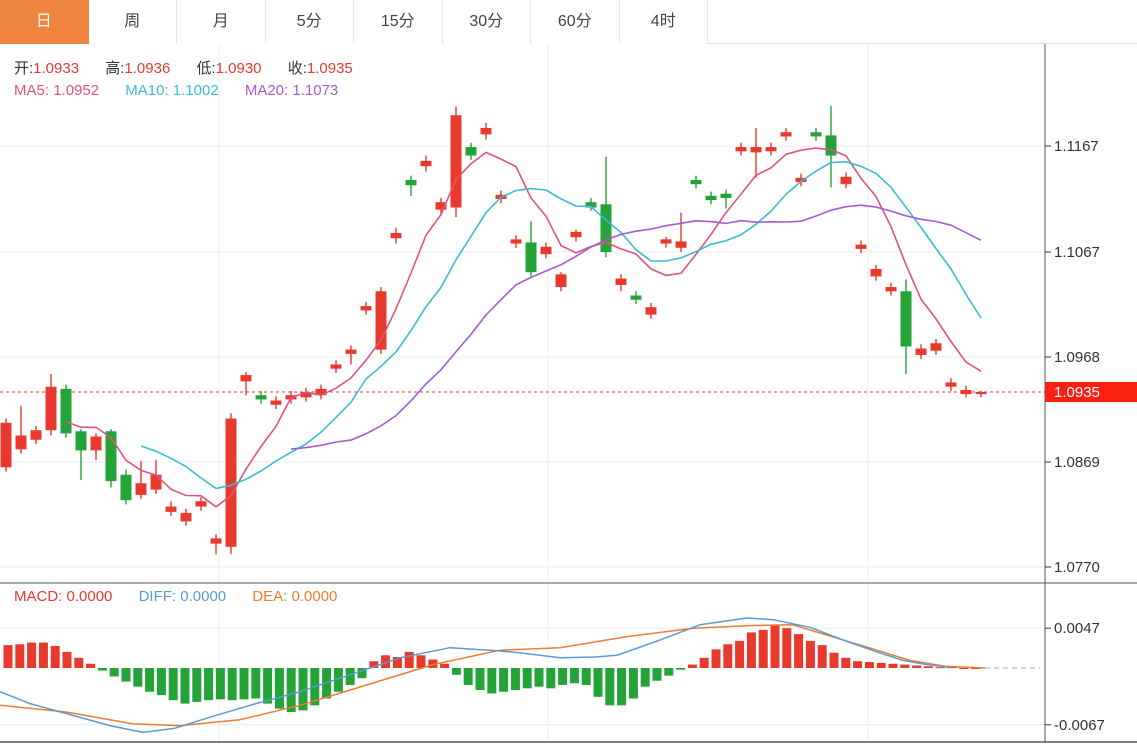 The image size is (1137, 750). Describe the element at coordinates (398, 22) in the screenshot. I see `tab-15min: 15分` at that location.